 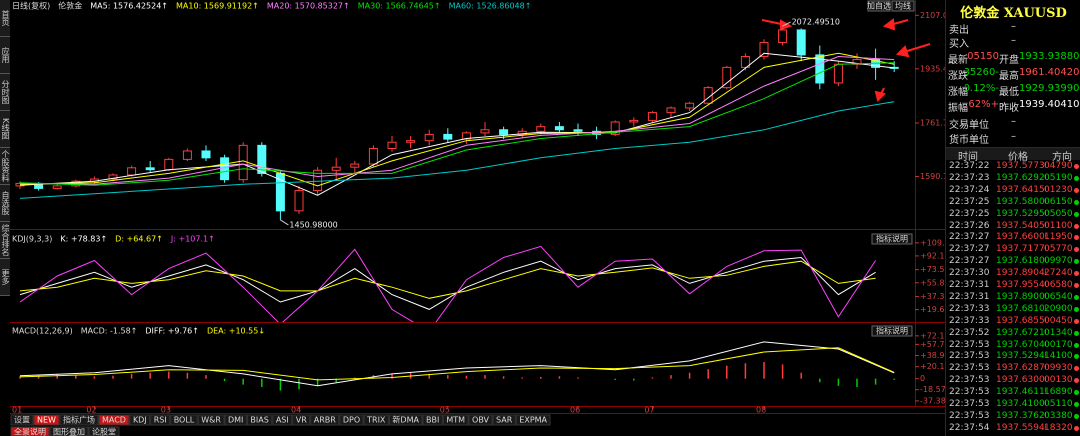 What do you see at coordinates (432, 420) in the screenshot?
I see `tab: BBI` at bounding box center [432, 420].